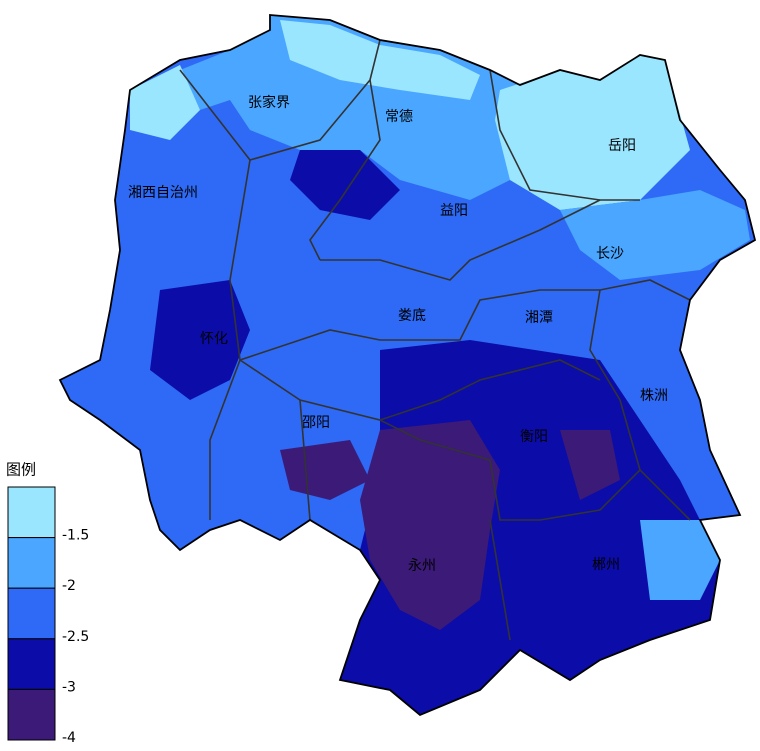 This screenshot has width=760, height=751. What do you see at coordinates (412, 316) in the screenshot?
I see `region-label: 娄底` at bounding box center [412, 316].